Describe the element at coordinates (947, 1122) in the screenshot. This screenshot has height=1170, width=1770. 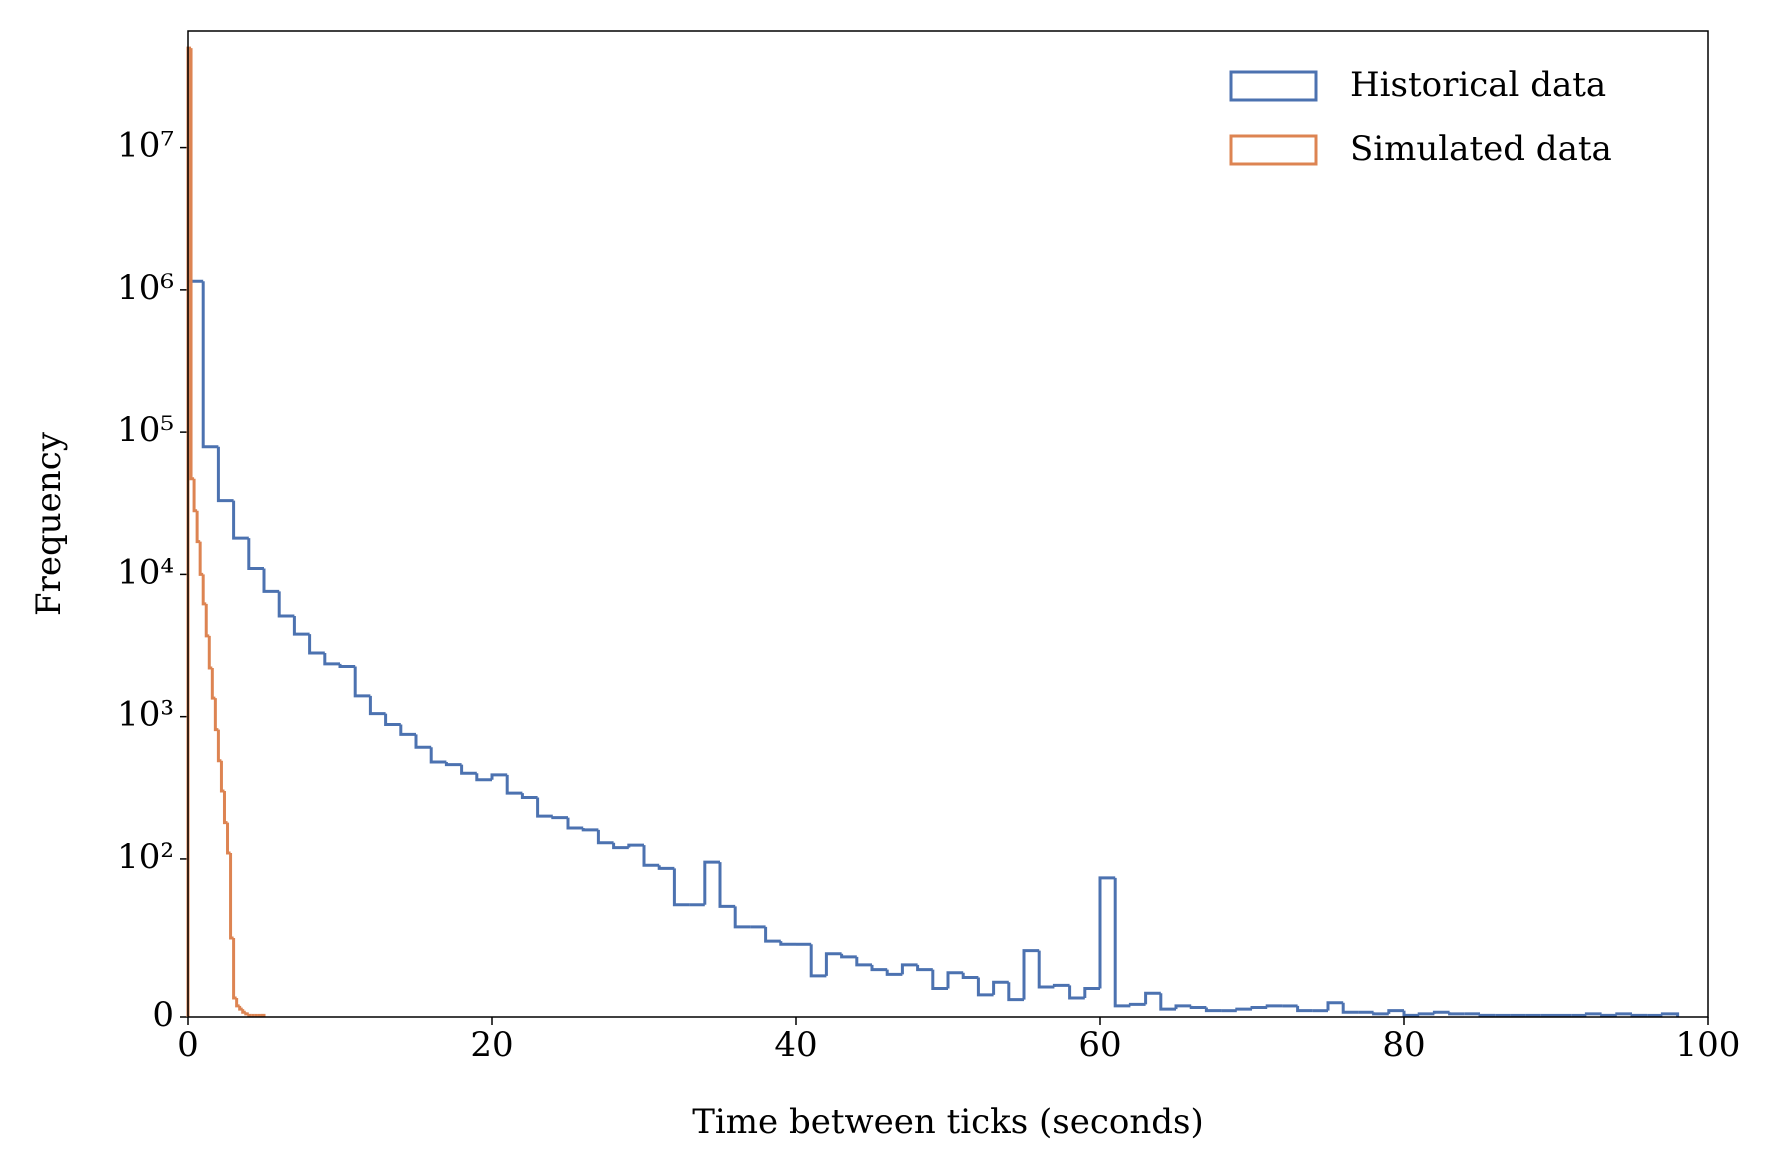
I see `x-axis-label: Time between ticks (seconds)` at that location.